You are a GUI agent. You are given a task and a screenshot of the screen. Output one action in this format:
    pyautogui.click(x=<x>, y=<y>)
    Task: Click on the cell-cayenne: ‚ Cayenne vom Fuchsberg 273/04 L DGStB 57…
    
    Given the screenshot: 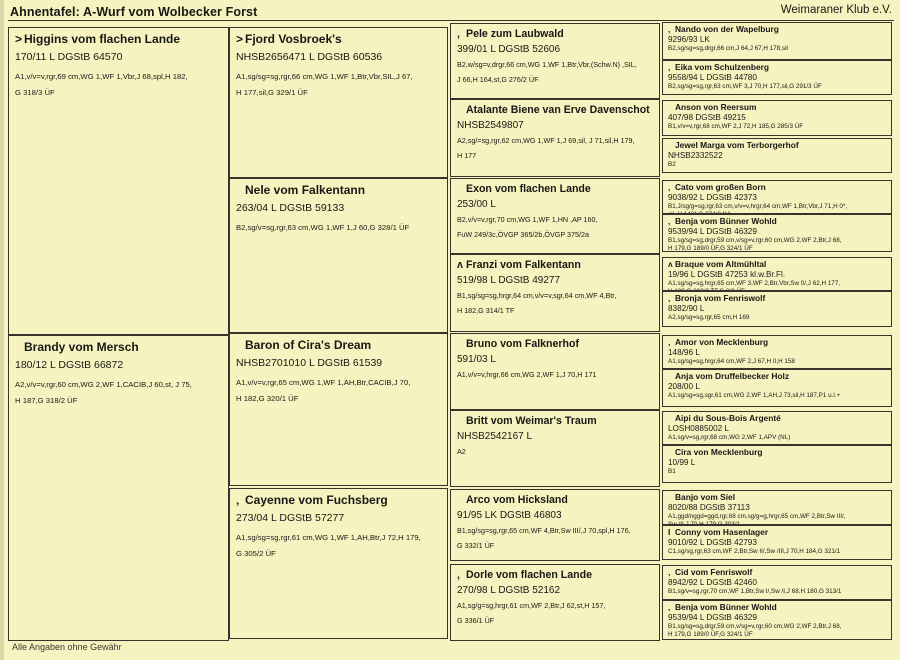 What is the action you would take?
    pyautogui.click(x=338, y=563)
    